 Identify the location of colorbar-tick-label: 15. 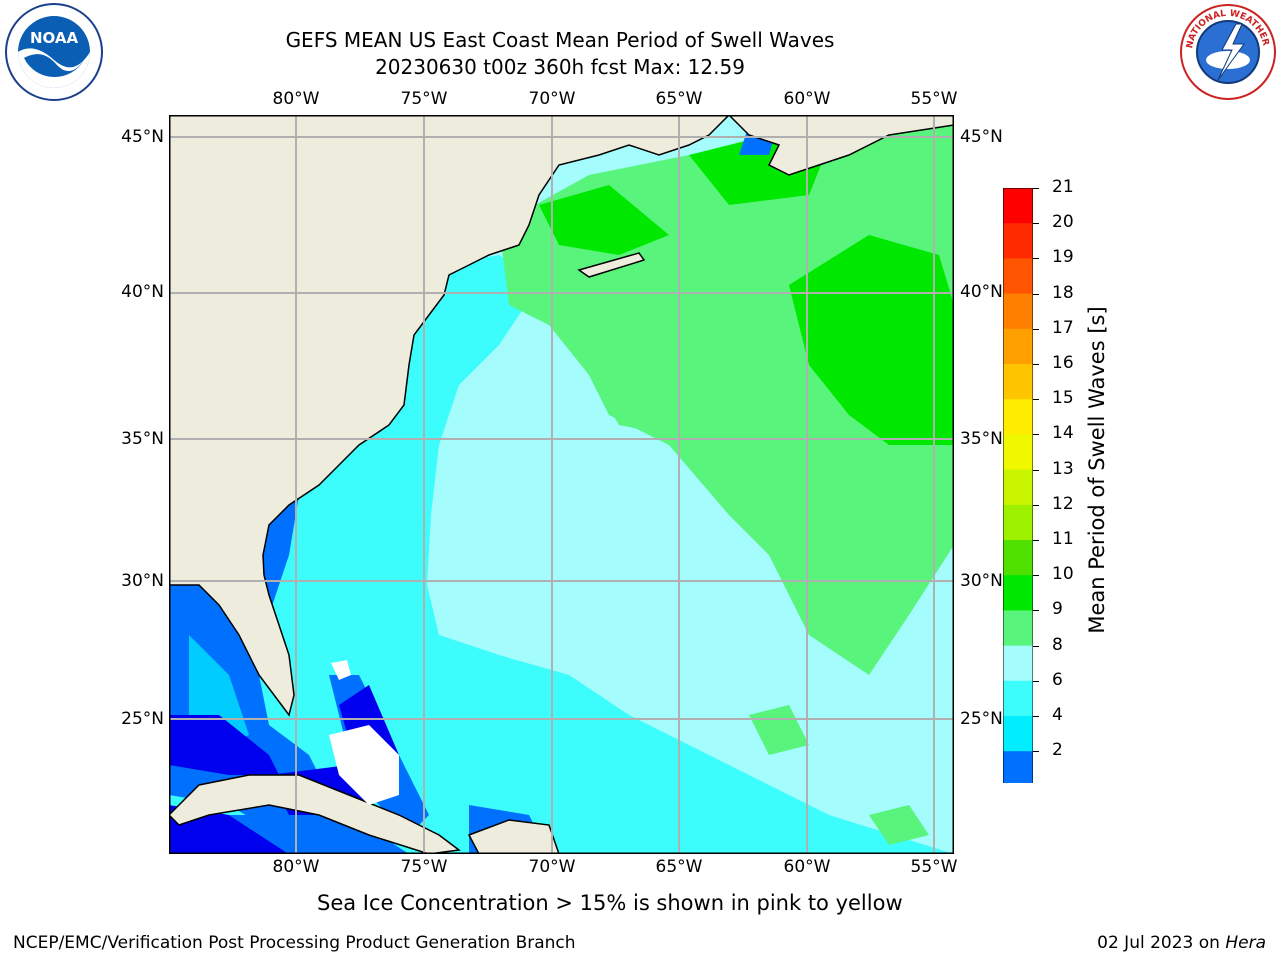
(1063, 398).